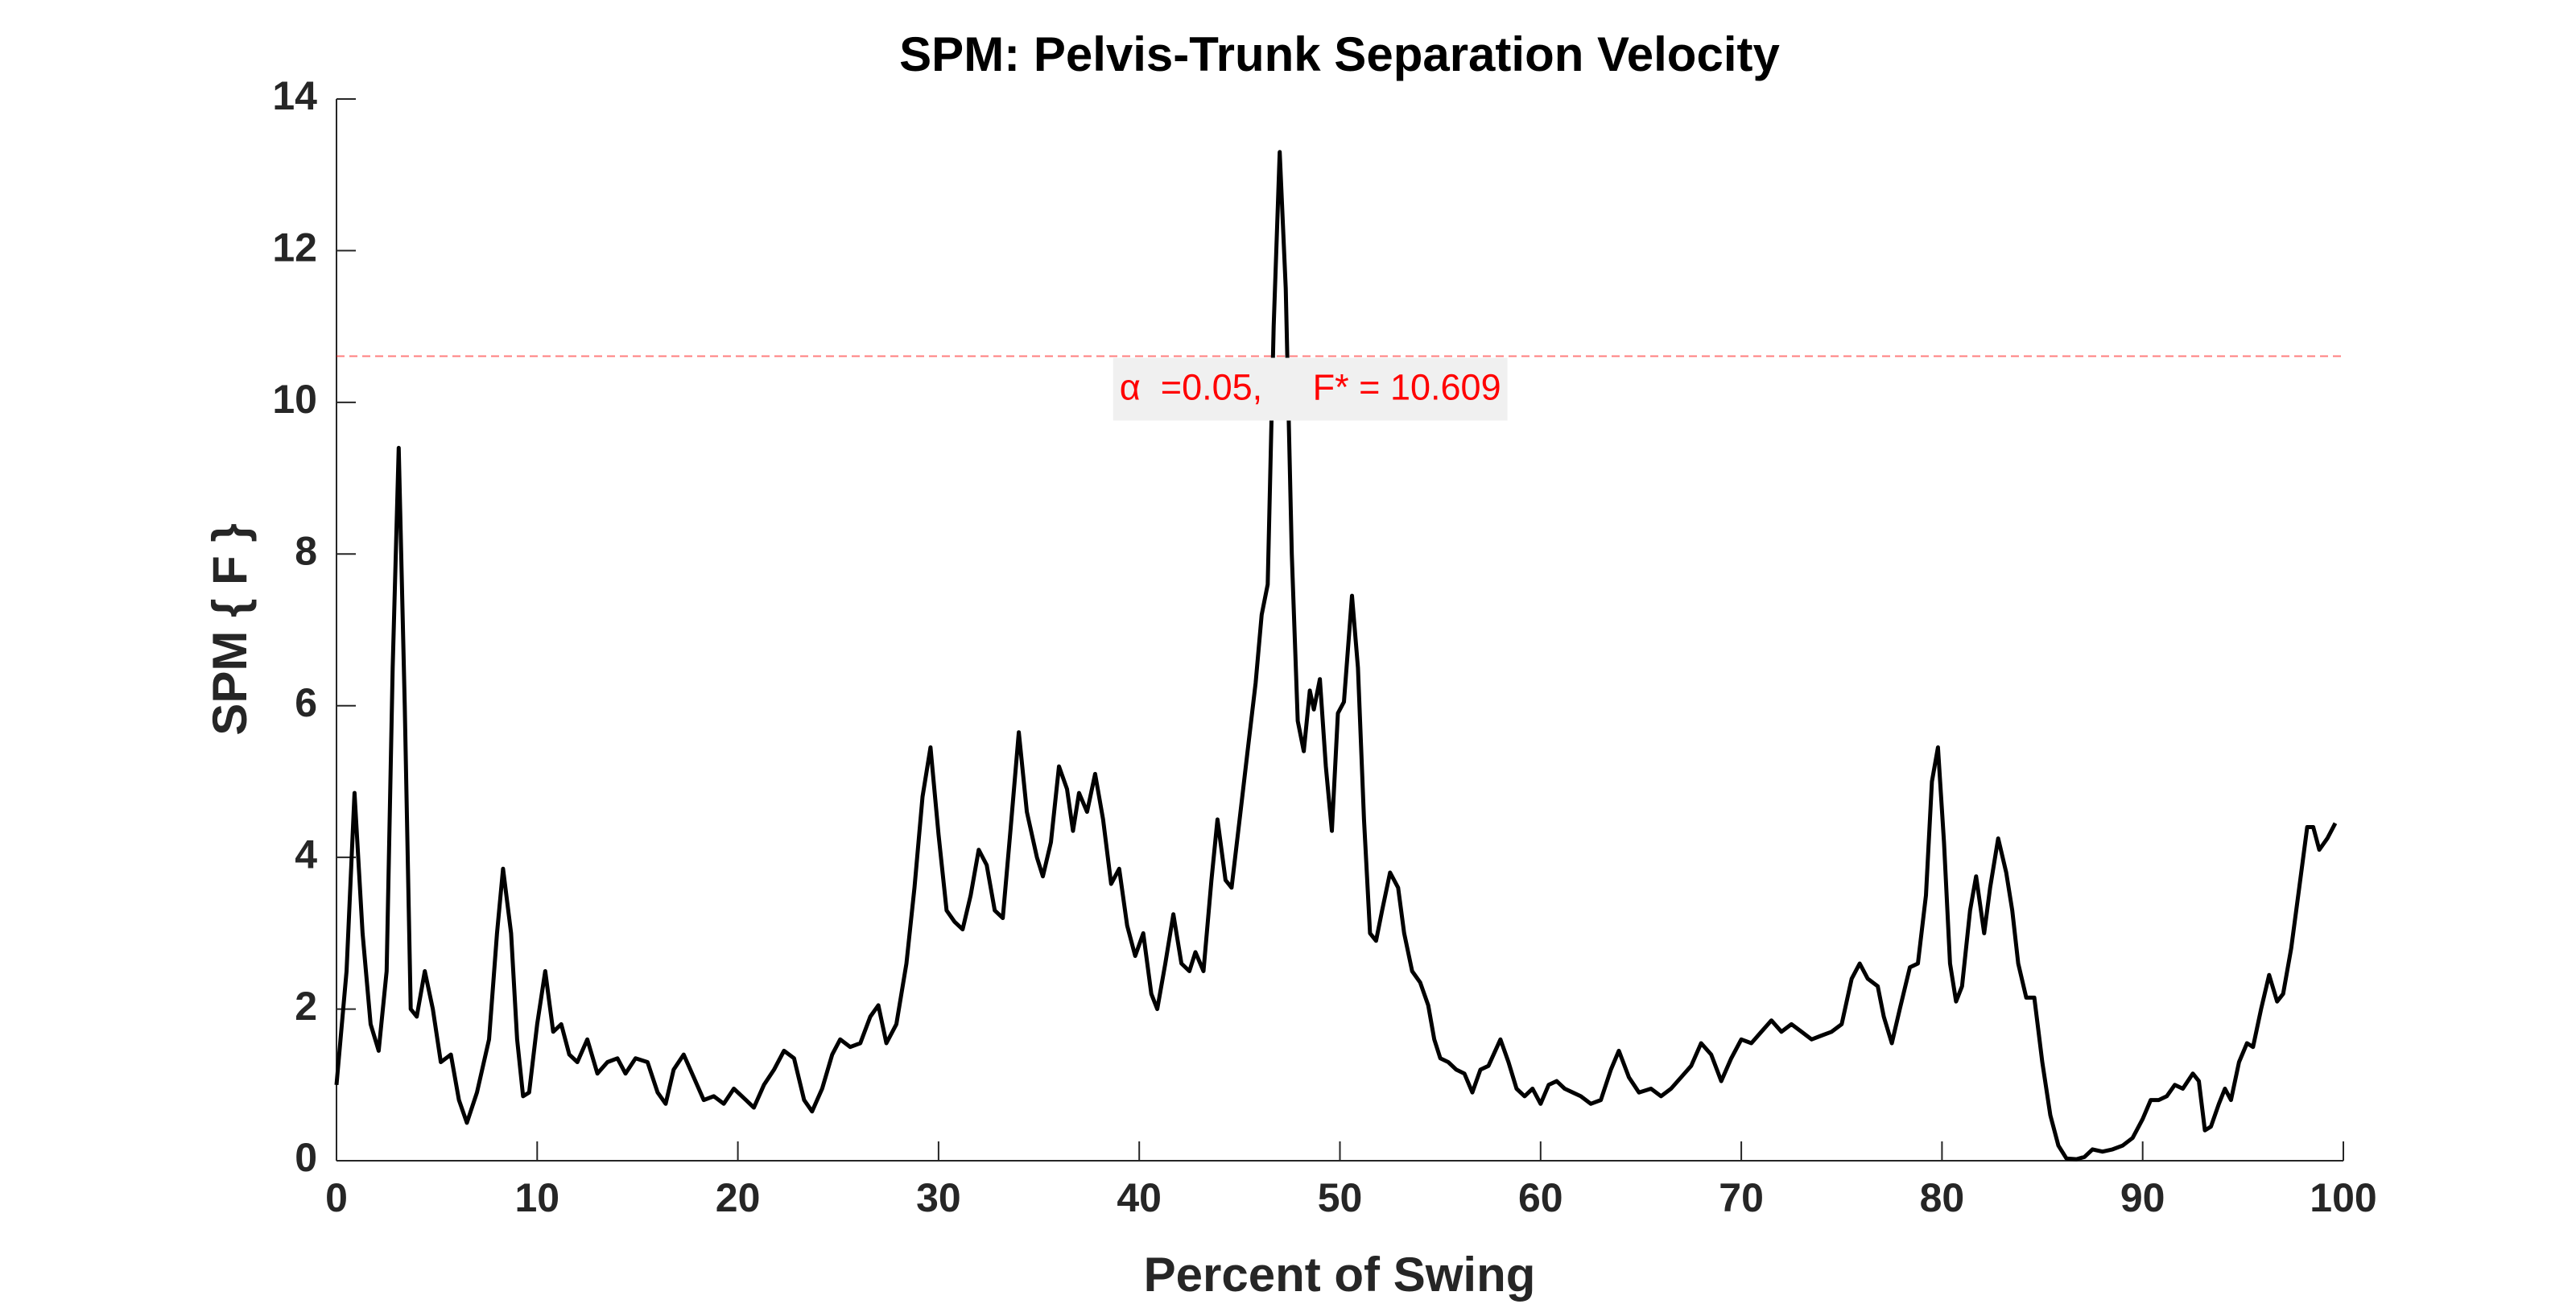  Describe the element at coordinates (294, 247) in the screenshot. I see `y-tick-label: 12` at that location.